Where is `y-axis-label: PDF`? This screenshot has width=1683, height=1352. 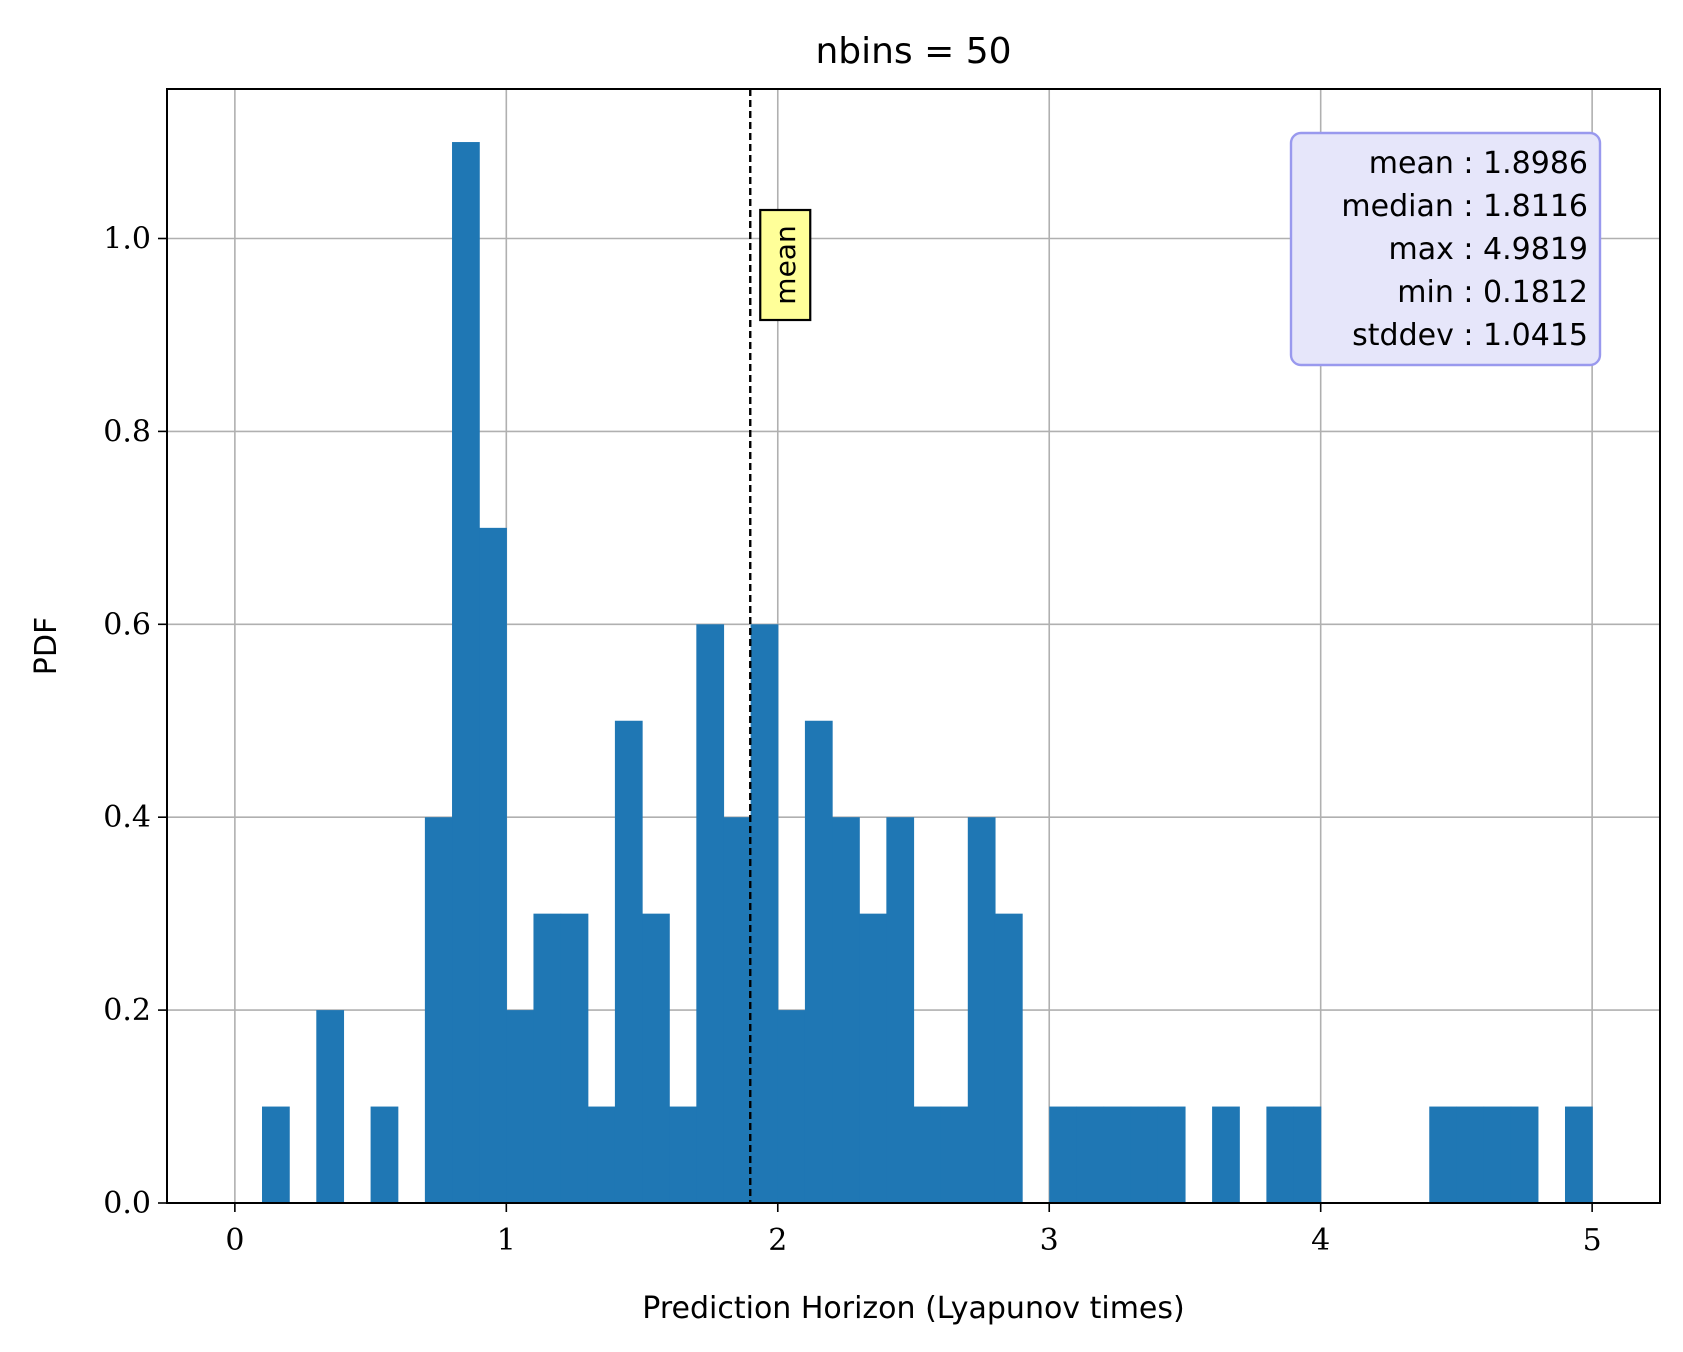
y-axis-label: PDF is located at coordinates (46, 646).